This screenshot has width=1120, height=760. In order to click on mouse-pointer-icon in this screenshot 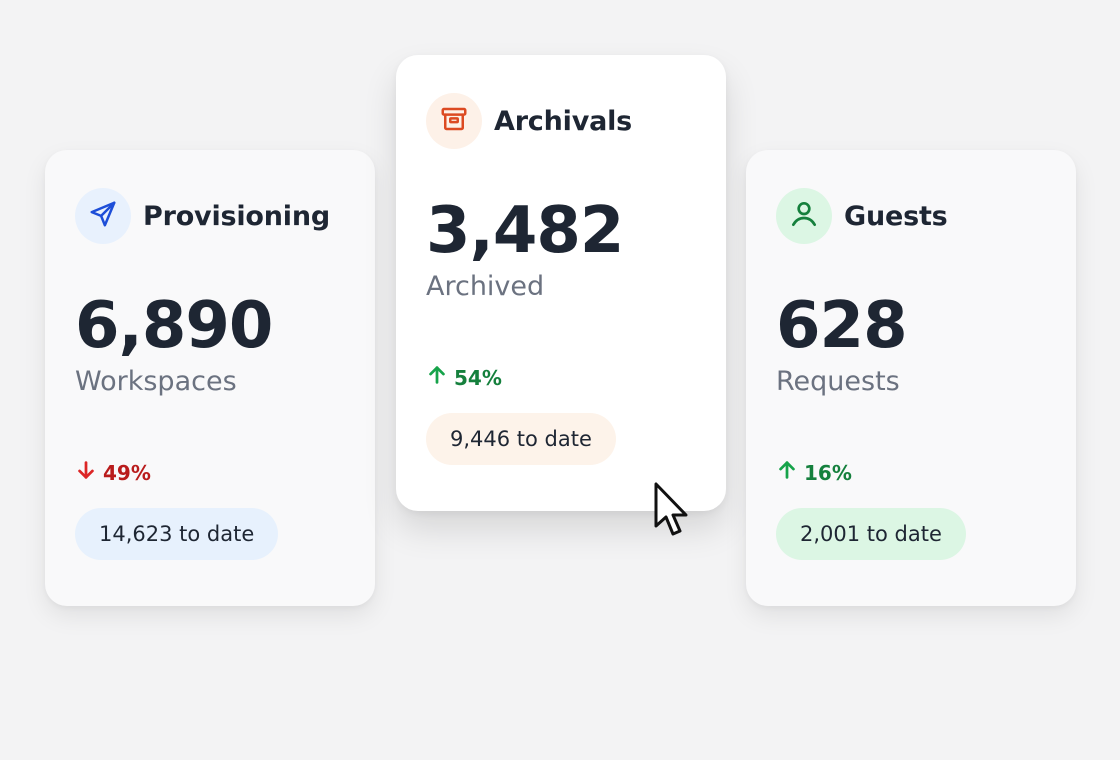, I will do `click(672, 513)`.